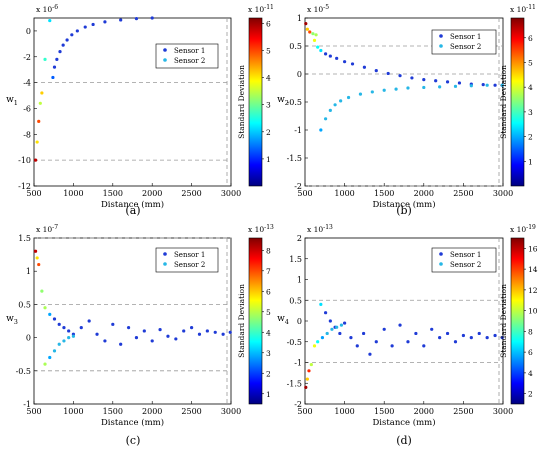 The height and width of the screenshot is (453, 550). Describe the element at coordinates (404, 210) in the screenshot. I see `panel-label: (b)` at that location.